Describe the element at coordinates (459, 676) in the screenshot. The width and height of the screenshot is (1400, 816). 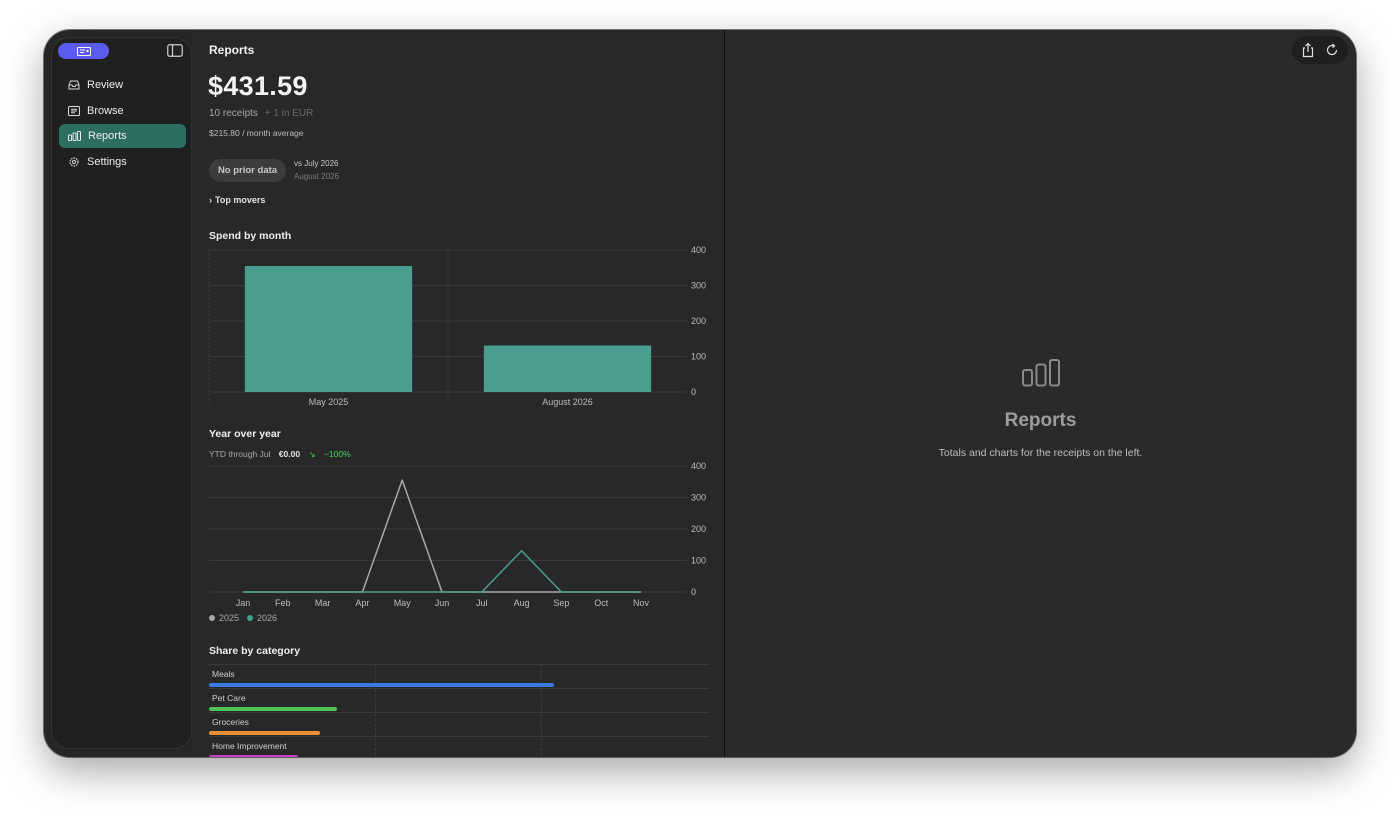
I see `category-row: Meals` at that location.